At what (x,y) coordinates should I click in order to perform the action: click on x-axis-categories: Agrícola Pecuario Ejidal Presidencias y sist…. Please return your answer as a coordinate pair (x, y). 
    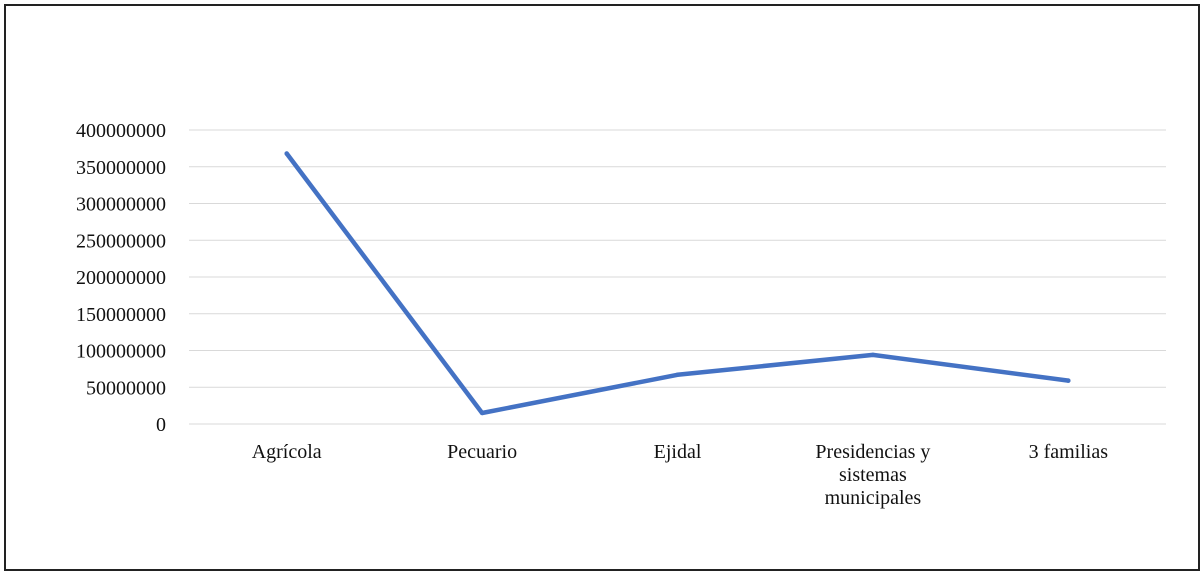
    Looking at the image, I should click on (680, 475).